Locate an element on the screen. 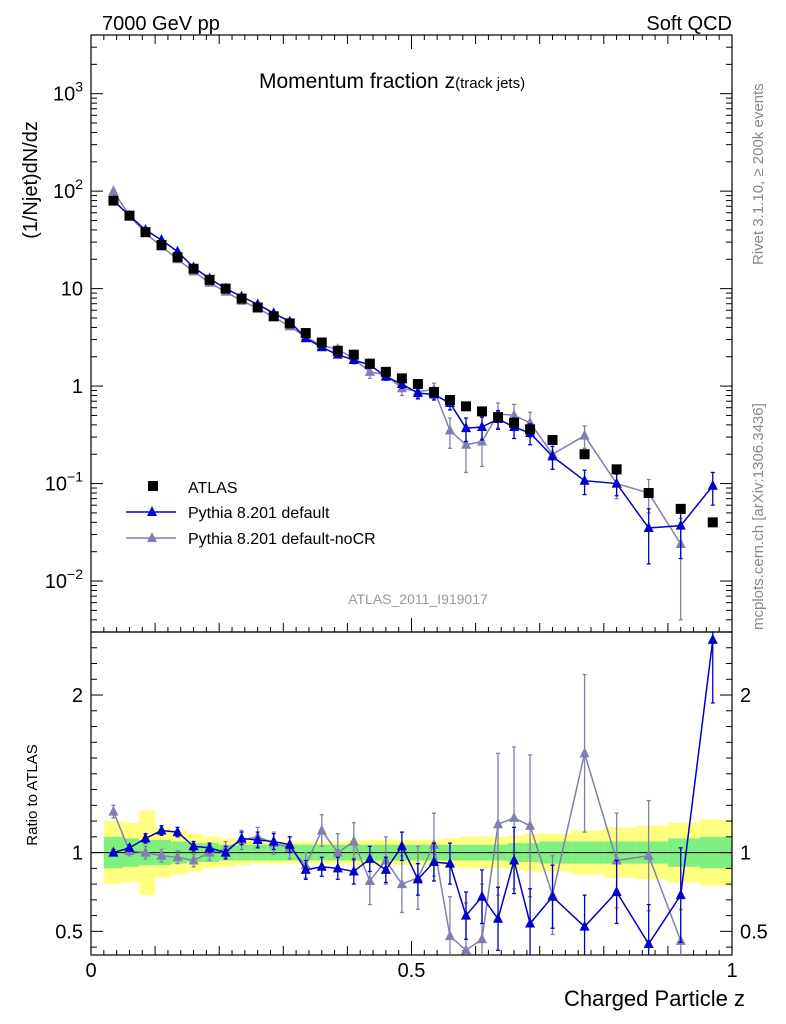  y-tick-exponent: −2 is located at coordinates (75, 574).